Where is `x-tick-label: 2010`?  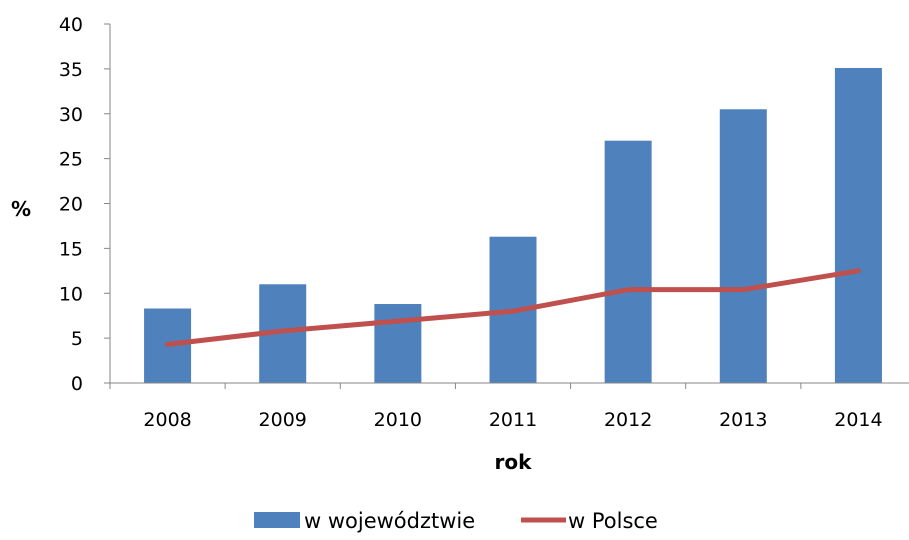 x-tick-label: 2010 is located at coordinates (398, 420).